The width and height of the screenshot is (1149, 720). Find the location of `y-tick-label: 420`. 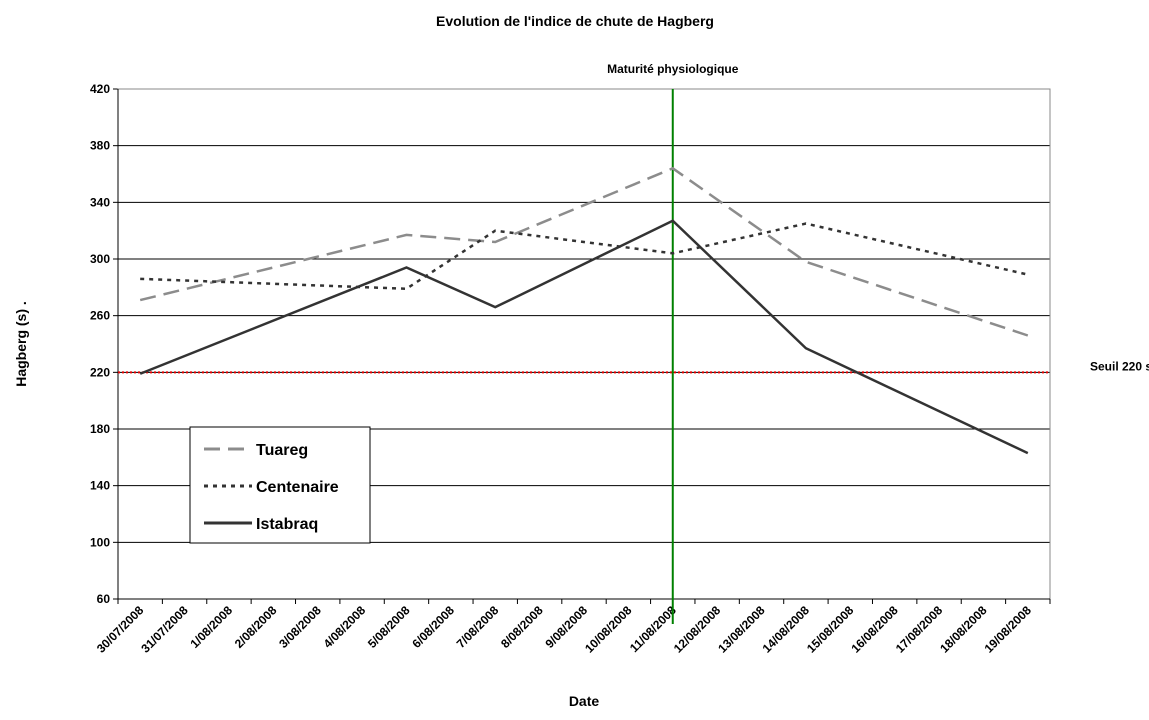

y-tick-label: 420 is located at coordinates (100, 89).